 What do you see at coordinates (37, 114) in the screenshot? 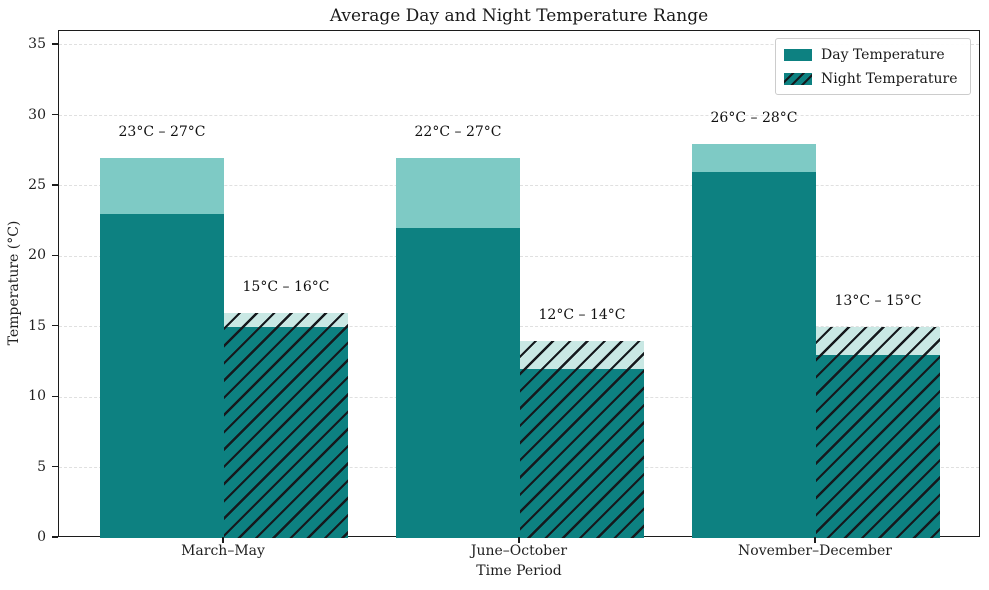
I see `y-tick-label-30: 30` at bounding box center [37, 114].